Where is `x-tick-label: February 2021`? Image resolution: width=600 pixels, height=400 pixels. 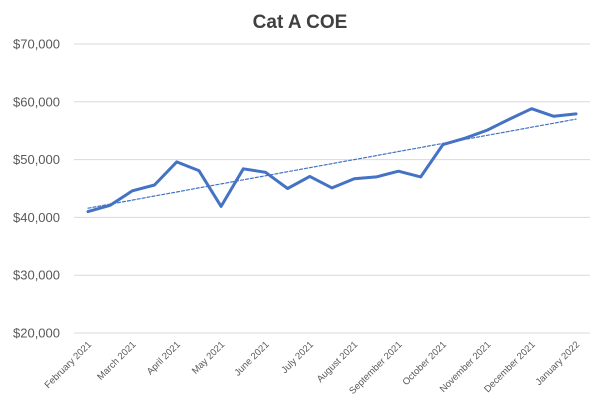
x-tick-label: February 2021 is located at coordinates (68, 364).